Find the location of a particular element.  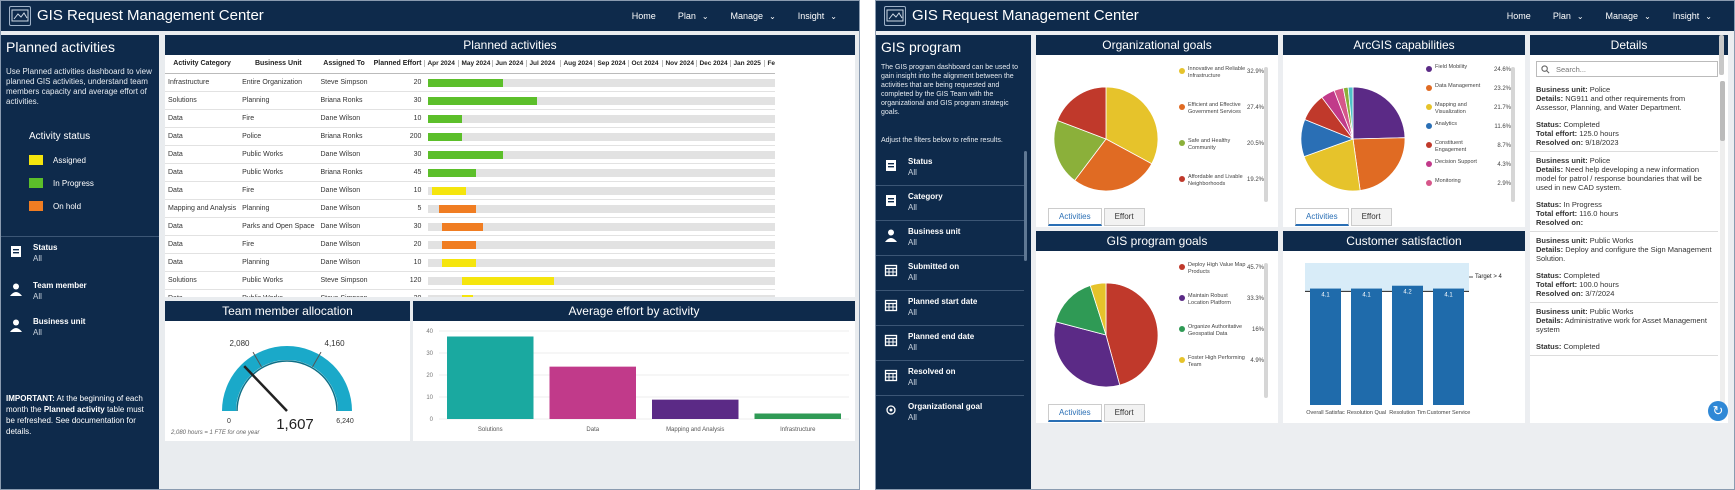

detail-line: Status: Completed is located at coordinates (1624, 346).